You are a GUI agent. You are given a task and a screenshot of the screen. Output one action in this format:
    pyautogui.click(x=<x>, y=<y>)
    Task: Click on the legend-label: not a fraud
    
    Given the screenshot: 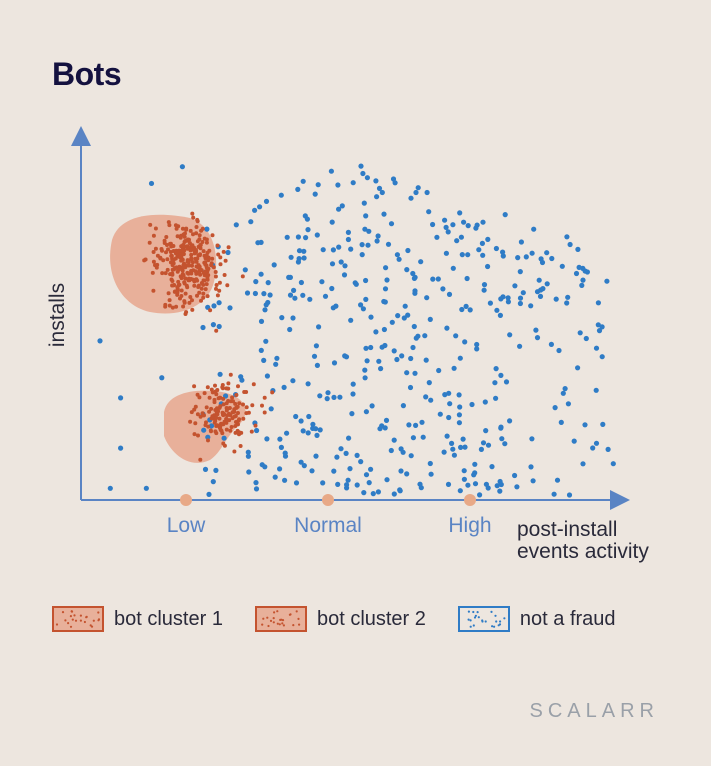 What is the action you would take?
    pyautogui.click(x=567, y=618)
    